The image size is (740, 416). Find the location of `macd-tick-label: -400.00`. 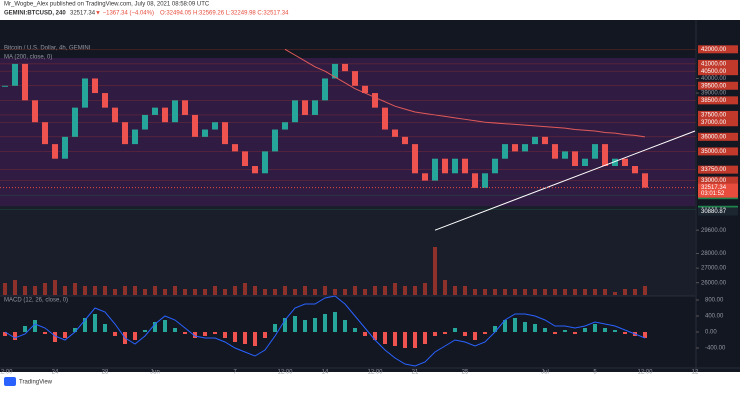

macd-tick-label: -400.00 is located at coordinates (715, 349).